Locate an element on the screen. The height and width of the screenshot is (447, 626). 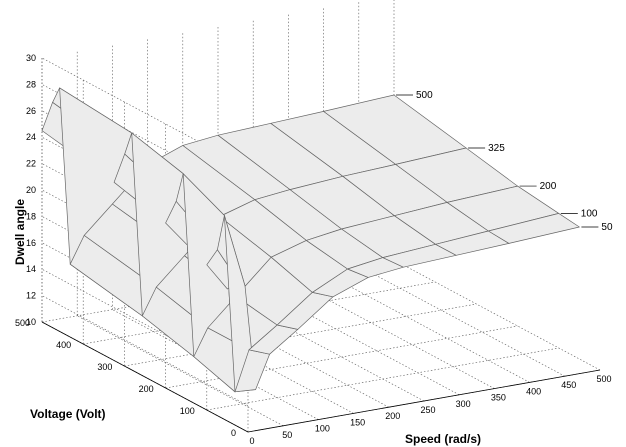
y-tick-label: 100 is located at coordinates (187, 411).